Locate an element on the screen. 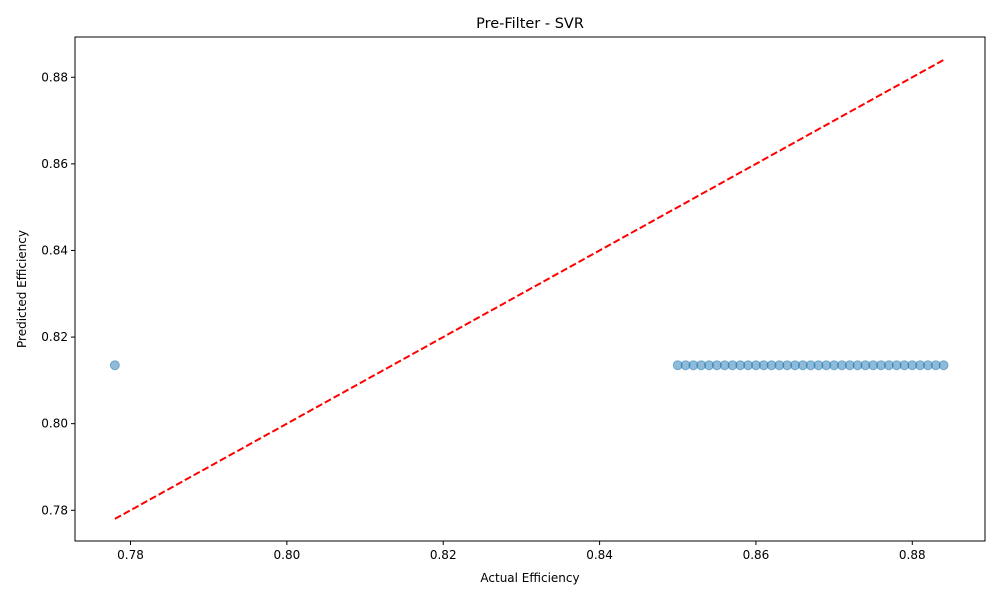 This screenshot has width=1000, height=600. x-axis-label: Actual Efficiency is located at coordinates (529, 578).